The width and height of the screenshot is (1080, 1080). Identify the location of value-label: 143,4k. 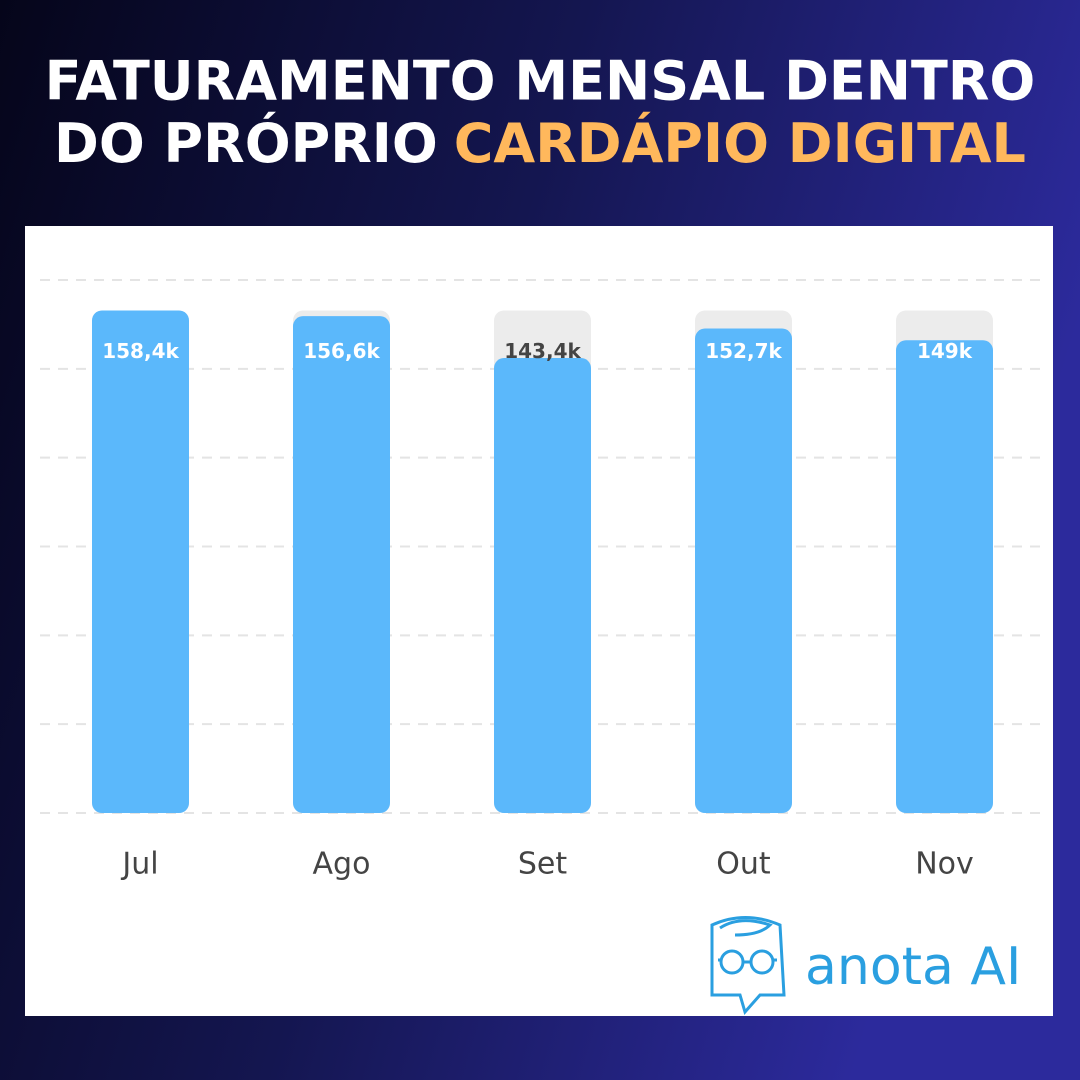
(542, 351).